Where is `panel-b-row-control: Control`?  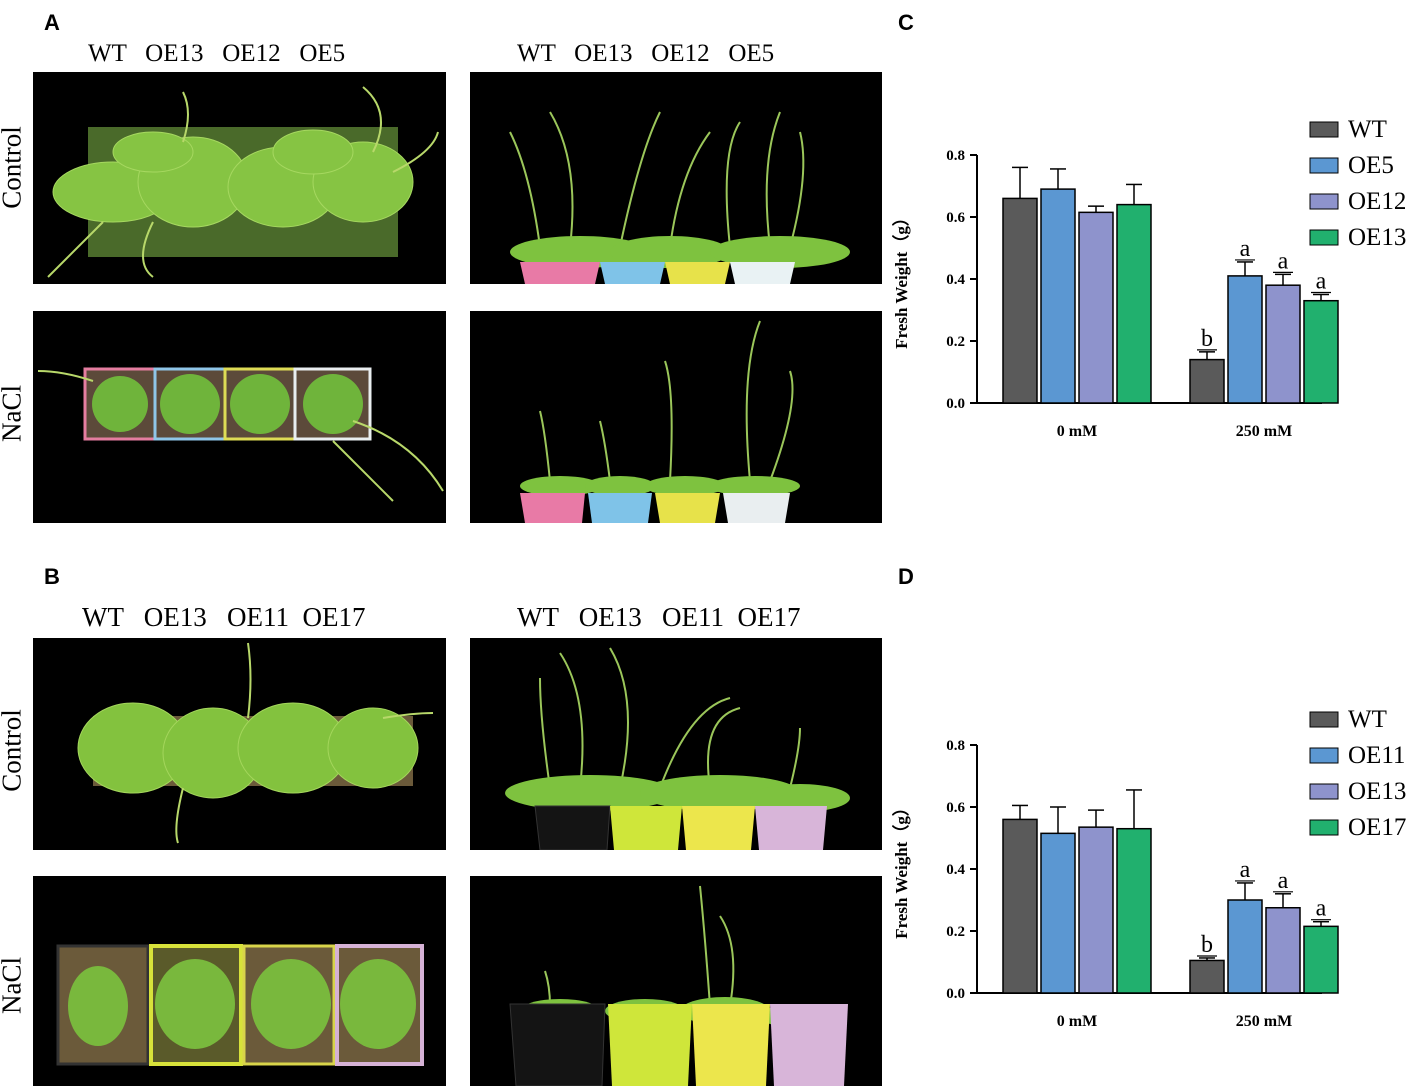 panel-b-row-control: Control is located at coordinates (13, 750).